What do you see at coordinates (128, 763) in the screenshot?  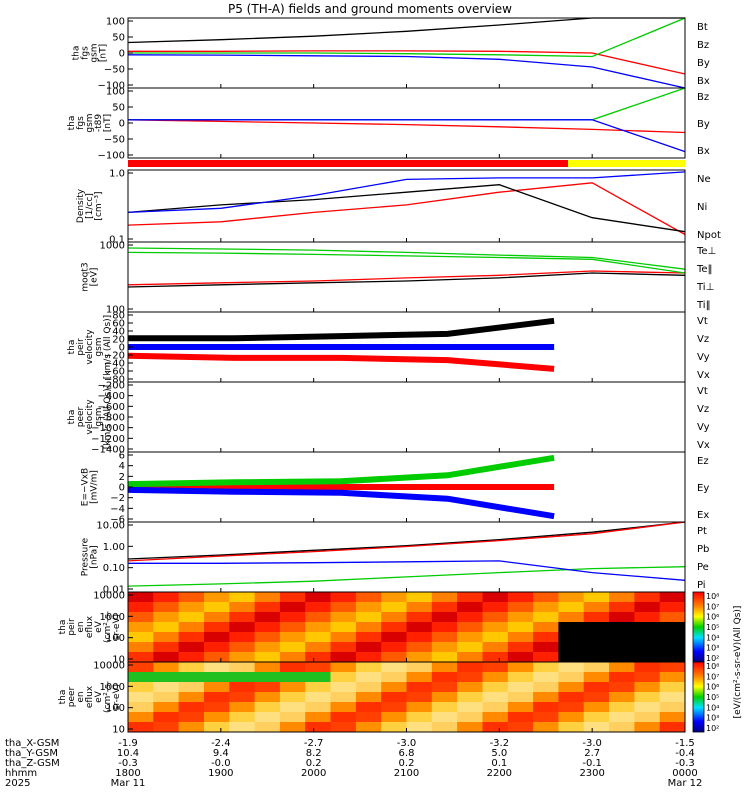 I see `axis-row-value: -0.3` at bounding box center [128, 763].